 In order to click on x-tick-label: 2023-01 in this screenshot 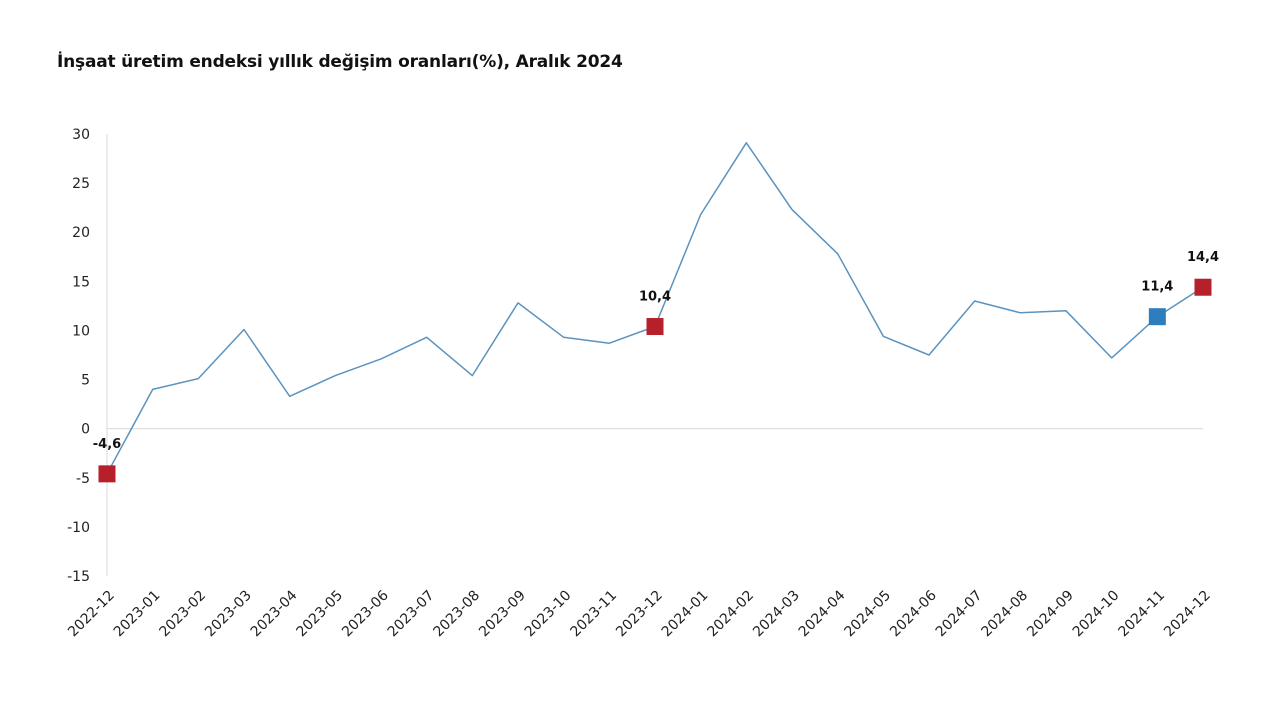, I will do `click(137, 614)`.